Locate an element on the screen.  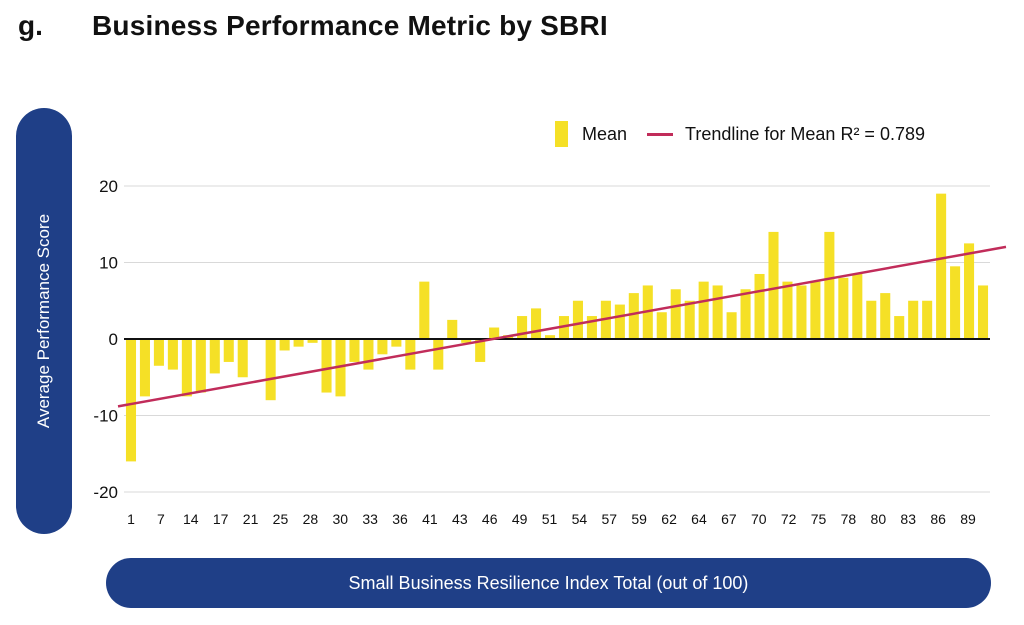
x-tick-label: 80 is located at coordinates (879, 519).